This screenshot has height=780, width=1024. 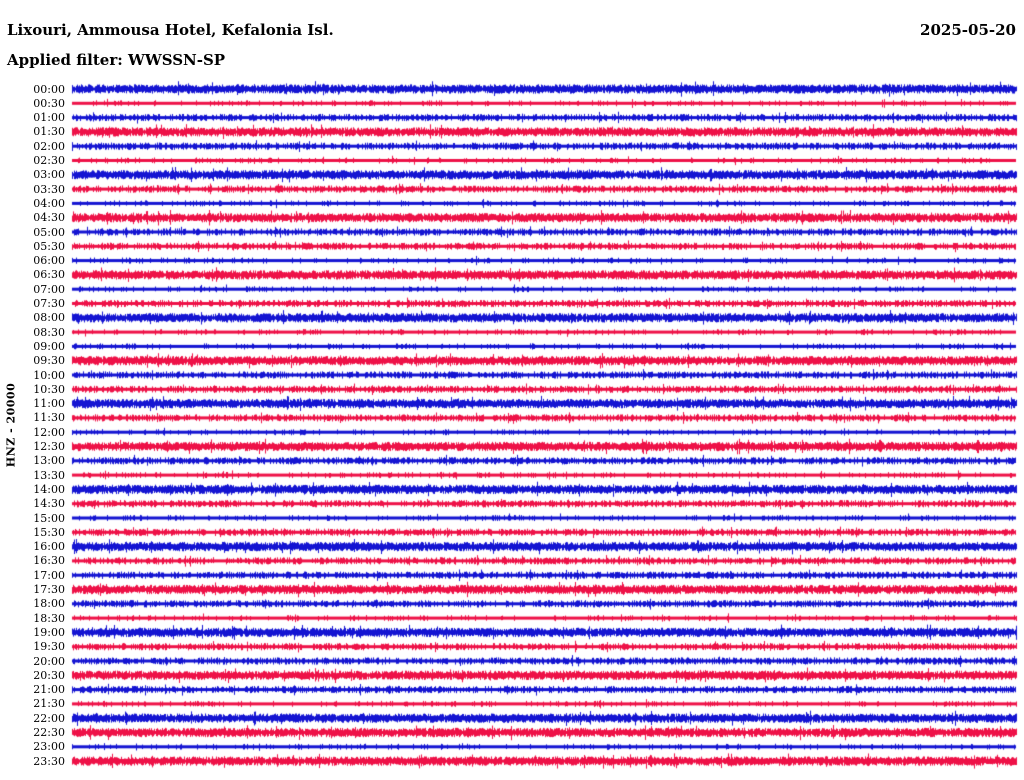 What do you see at coordinates (49, 604) in the screenshot?
I see `time-label: 18:00` at bounding box center [49, 604].